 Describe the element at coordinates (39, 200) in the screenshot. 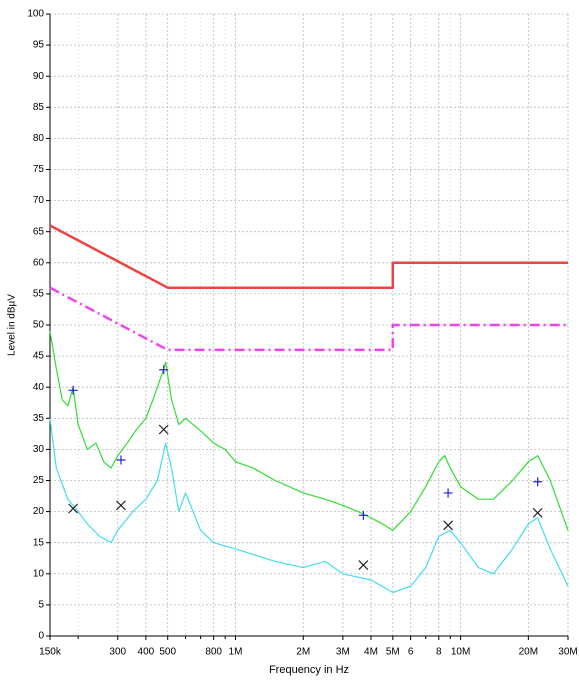

I see `y-tick-label: 70` at that location.